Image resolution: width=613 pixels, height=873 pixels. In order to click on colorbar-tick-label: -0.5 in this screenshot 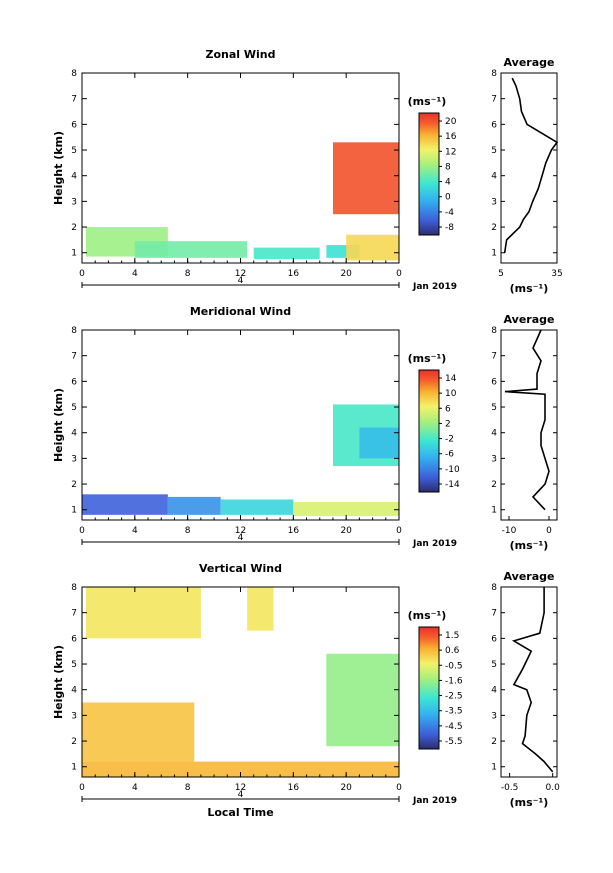, I will do `click(454, 666)`.